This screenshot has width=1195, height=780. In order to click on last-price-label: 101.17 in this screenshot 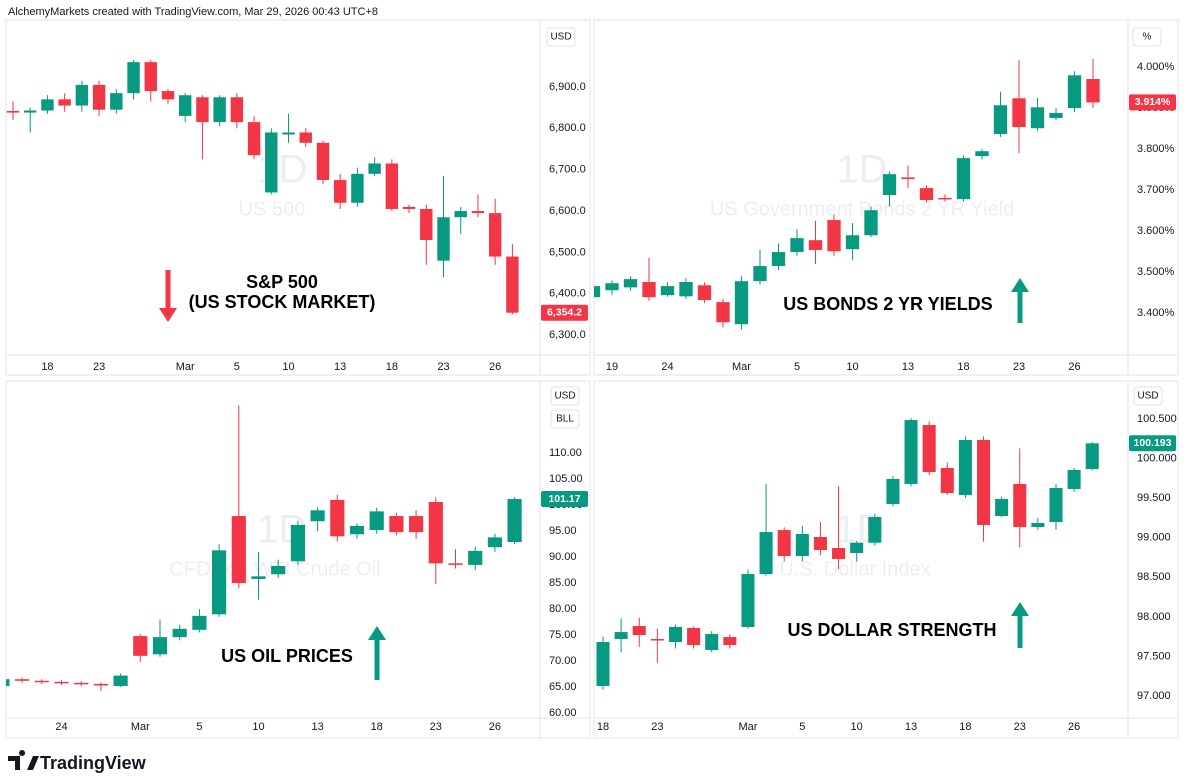, I will do `click(564, 499)`.